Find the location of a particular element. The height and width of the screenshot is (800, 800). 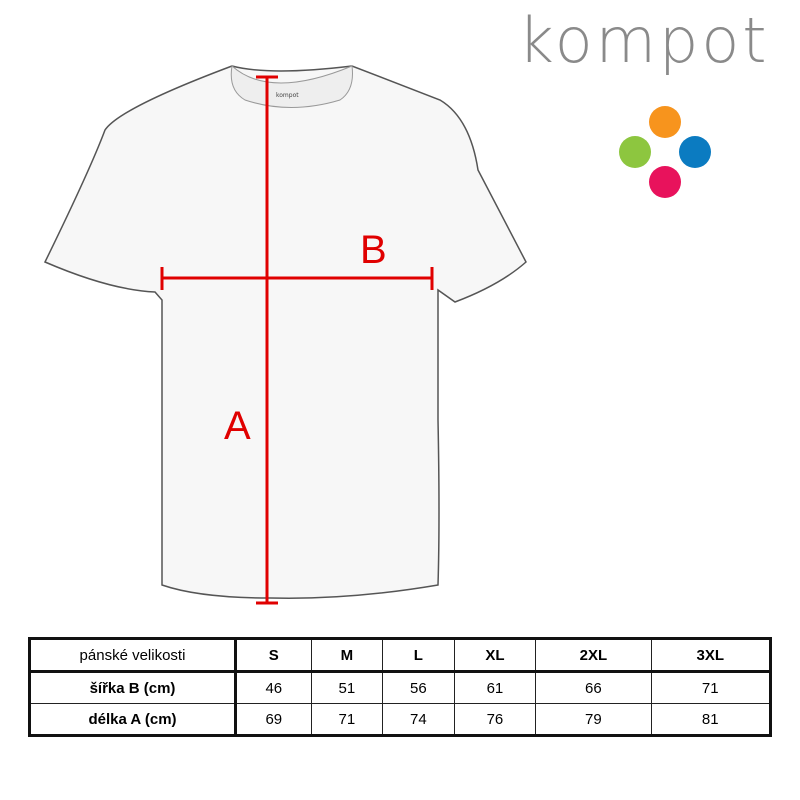

table-cell: 46 is located at coordinates (273, 687).